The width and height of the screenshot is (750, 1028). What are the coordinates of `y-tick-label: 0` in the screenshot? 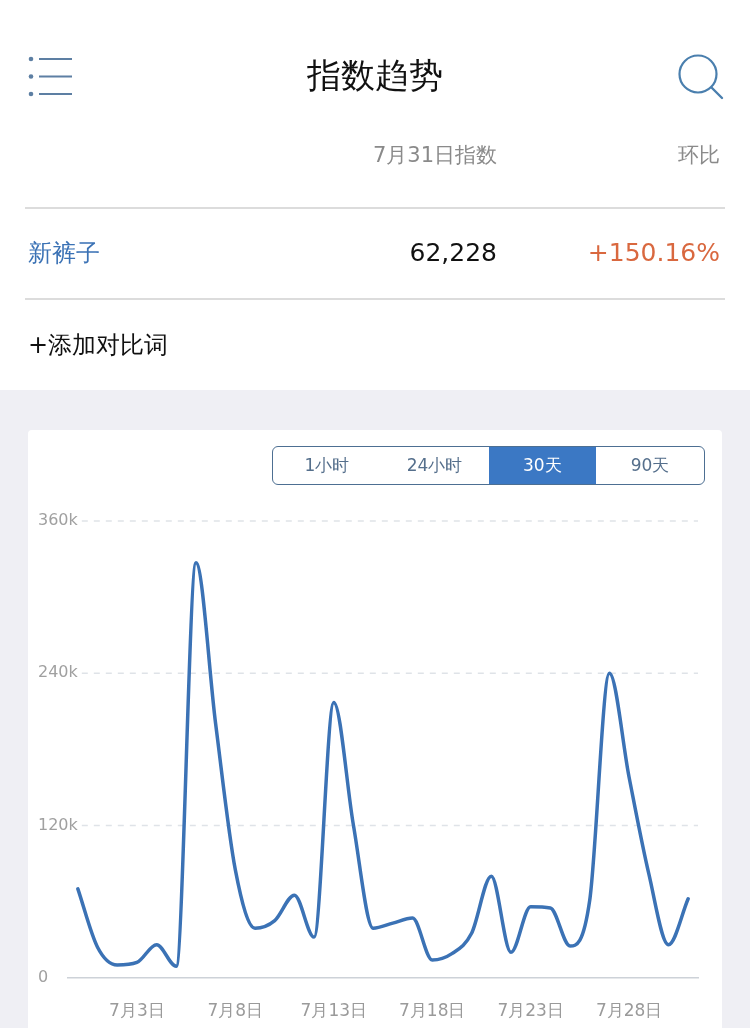 It's located at (43, 976).